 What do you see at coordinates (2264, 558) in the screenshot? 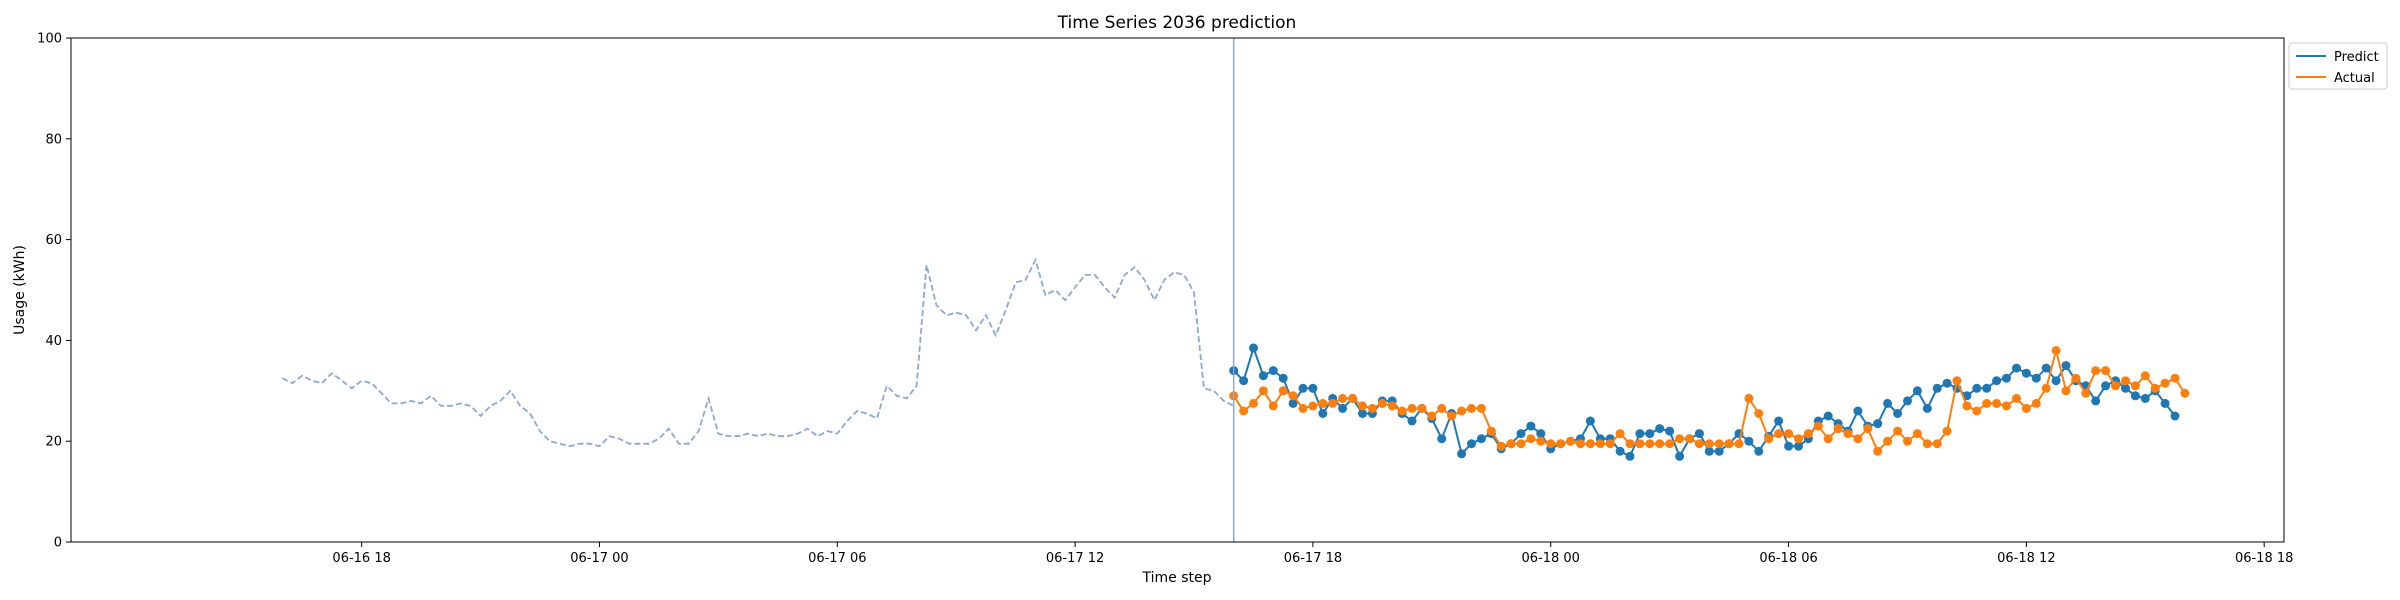
I see `x-tick-label: 06-18 18` at bounding box center [2264, 558].